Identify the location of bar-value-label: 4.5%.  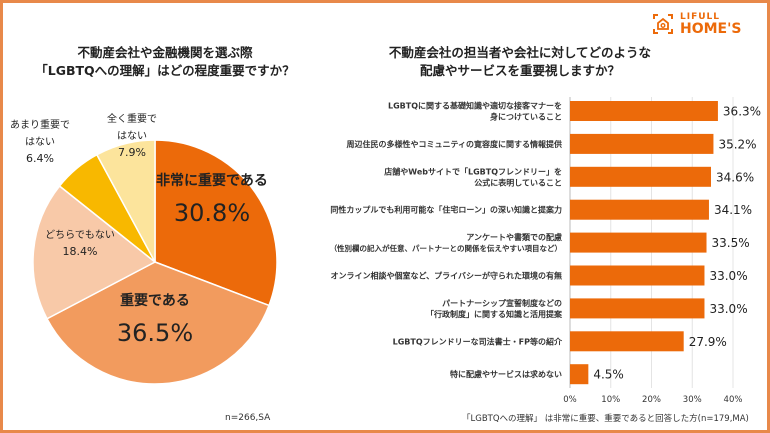
(608, 375).